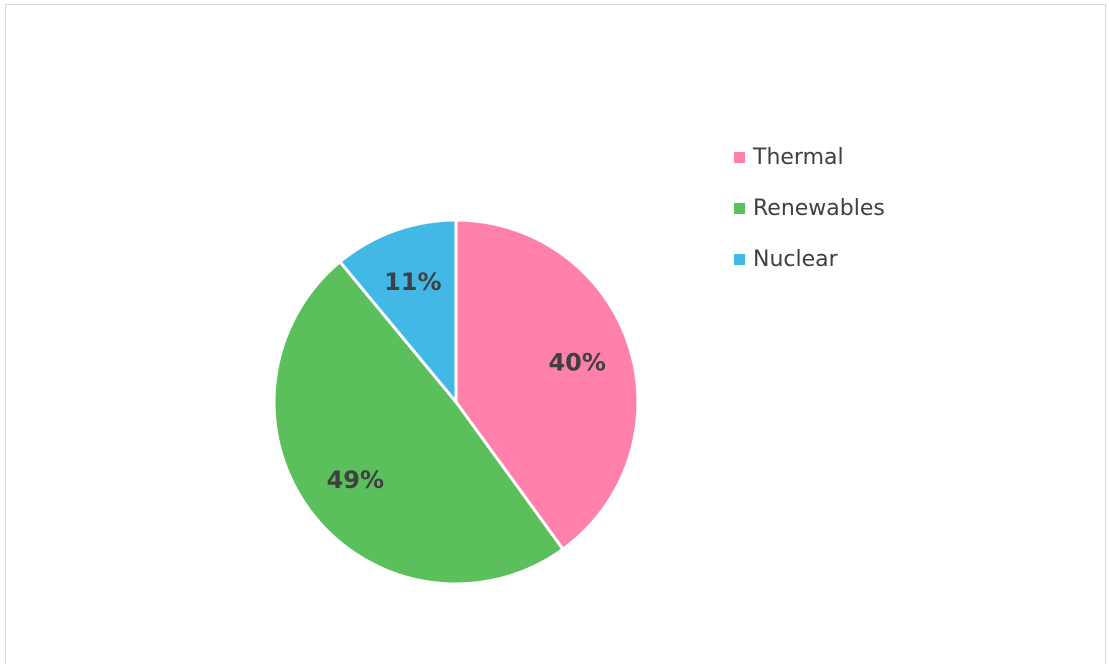 Image resolution: width=1109 pixels, height=664 pixels. Describe the element at coordinates (739, 259) in the screenshot. I see `legend-swatch-nuclear` at that location.